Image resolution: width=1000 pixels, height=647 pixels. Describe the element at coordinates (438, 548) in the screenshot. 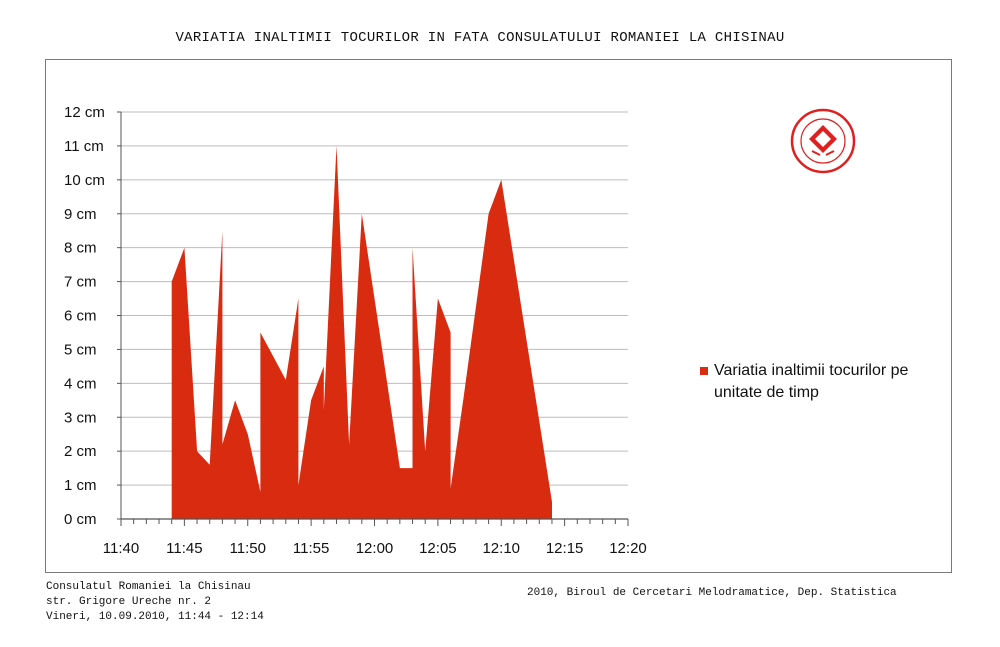

I see `x-tick-label: 12:05` at that location.